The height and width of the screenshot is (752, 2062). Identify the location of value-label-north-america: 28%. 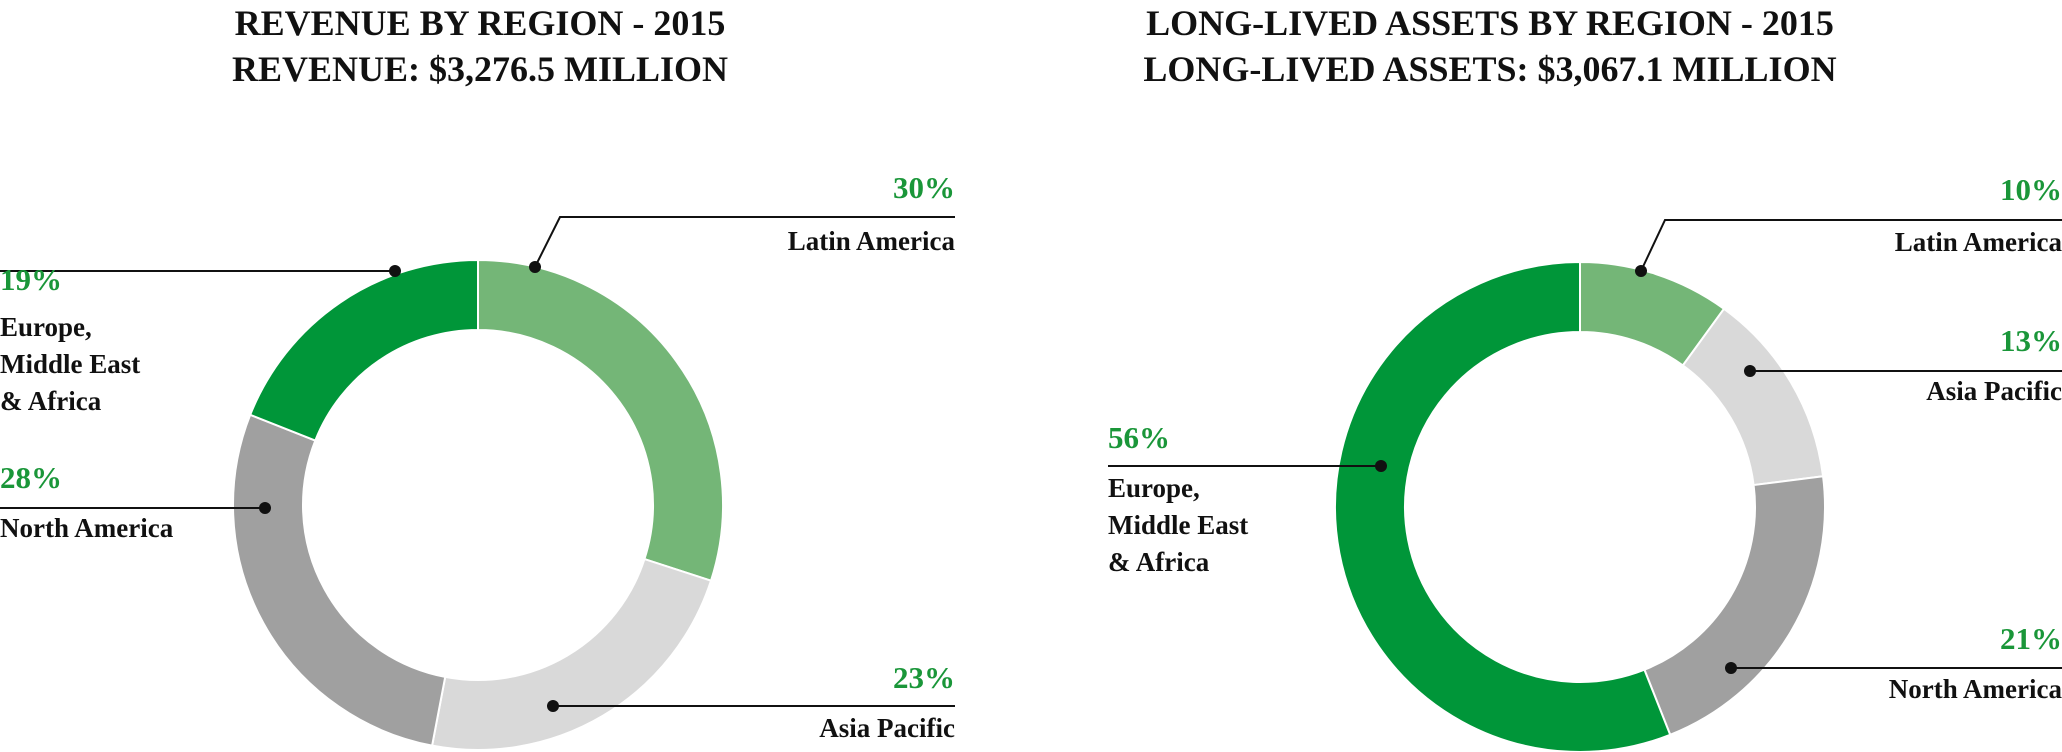
(31, 477).